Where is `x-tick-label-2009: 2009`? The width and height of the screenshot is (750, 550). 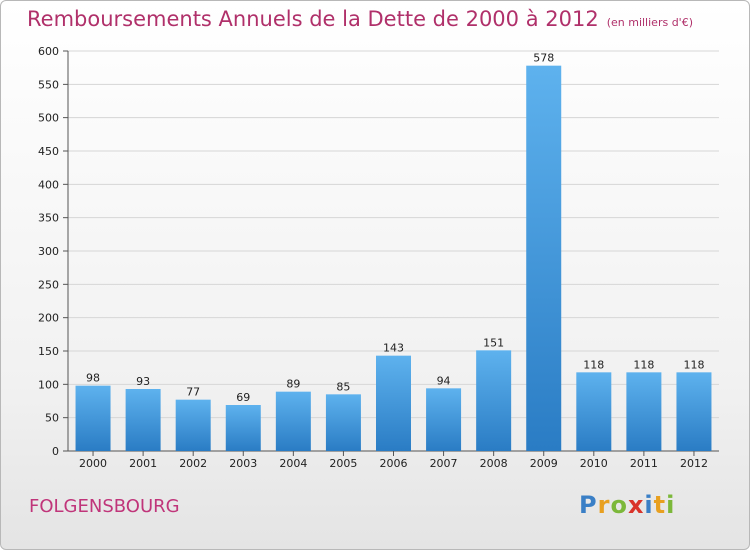 x-tick-label-2009: 2009 is located at coordinates (544, 463).